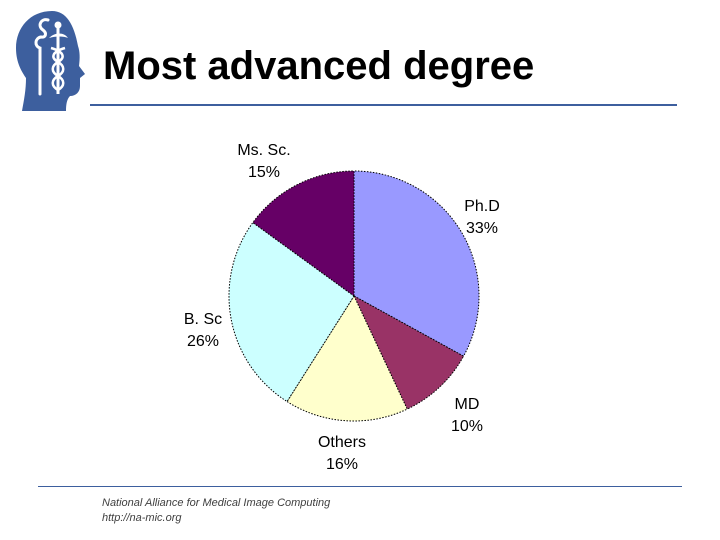 This screenshot has width=720, height=540. What do you see at coordinates (467, 426) in the screenshot?
I see `slice-value-md: 10%` at bounding box center [467, 426].